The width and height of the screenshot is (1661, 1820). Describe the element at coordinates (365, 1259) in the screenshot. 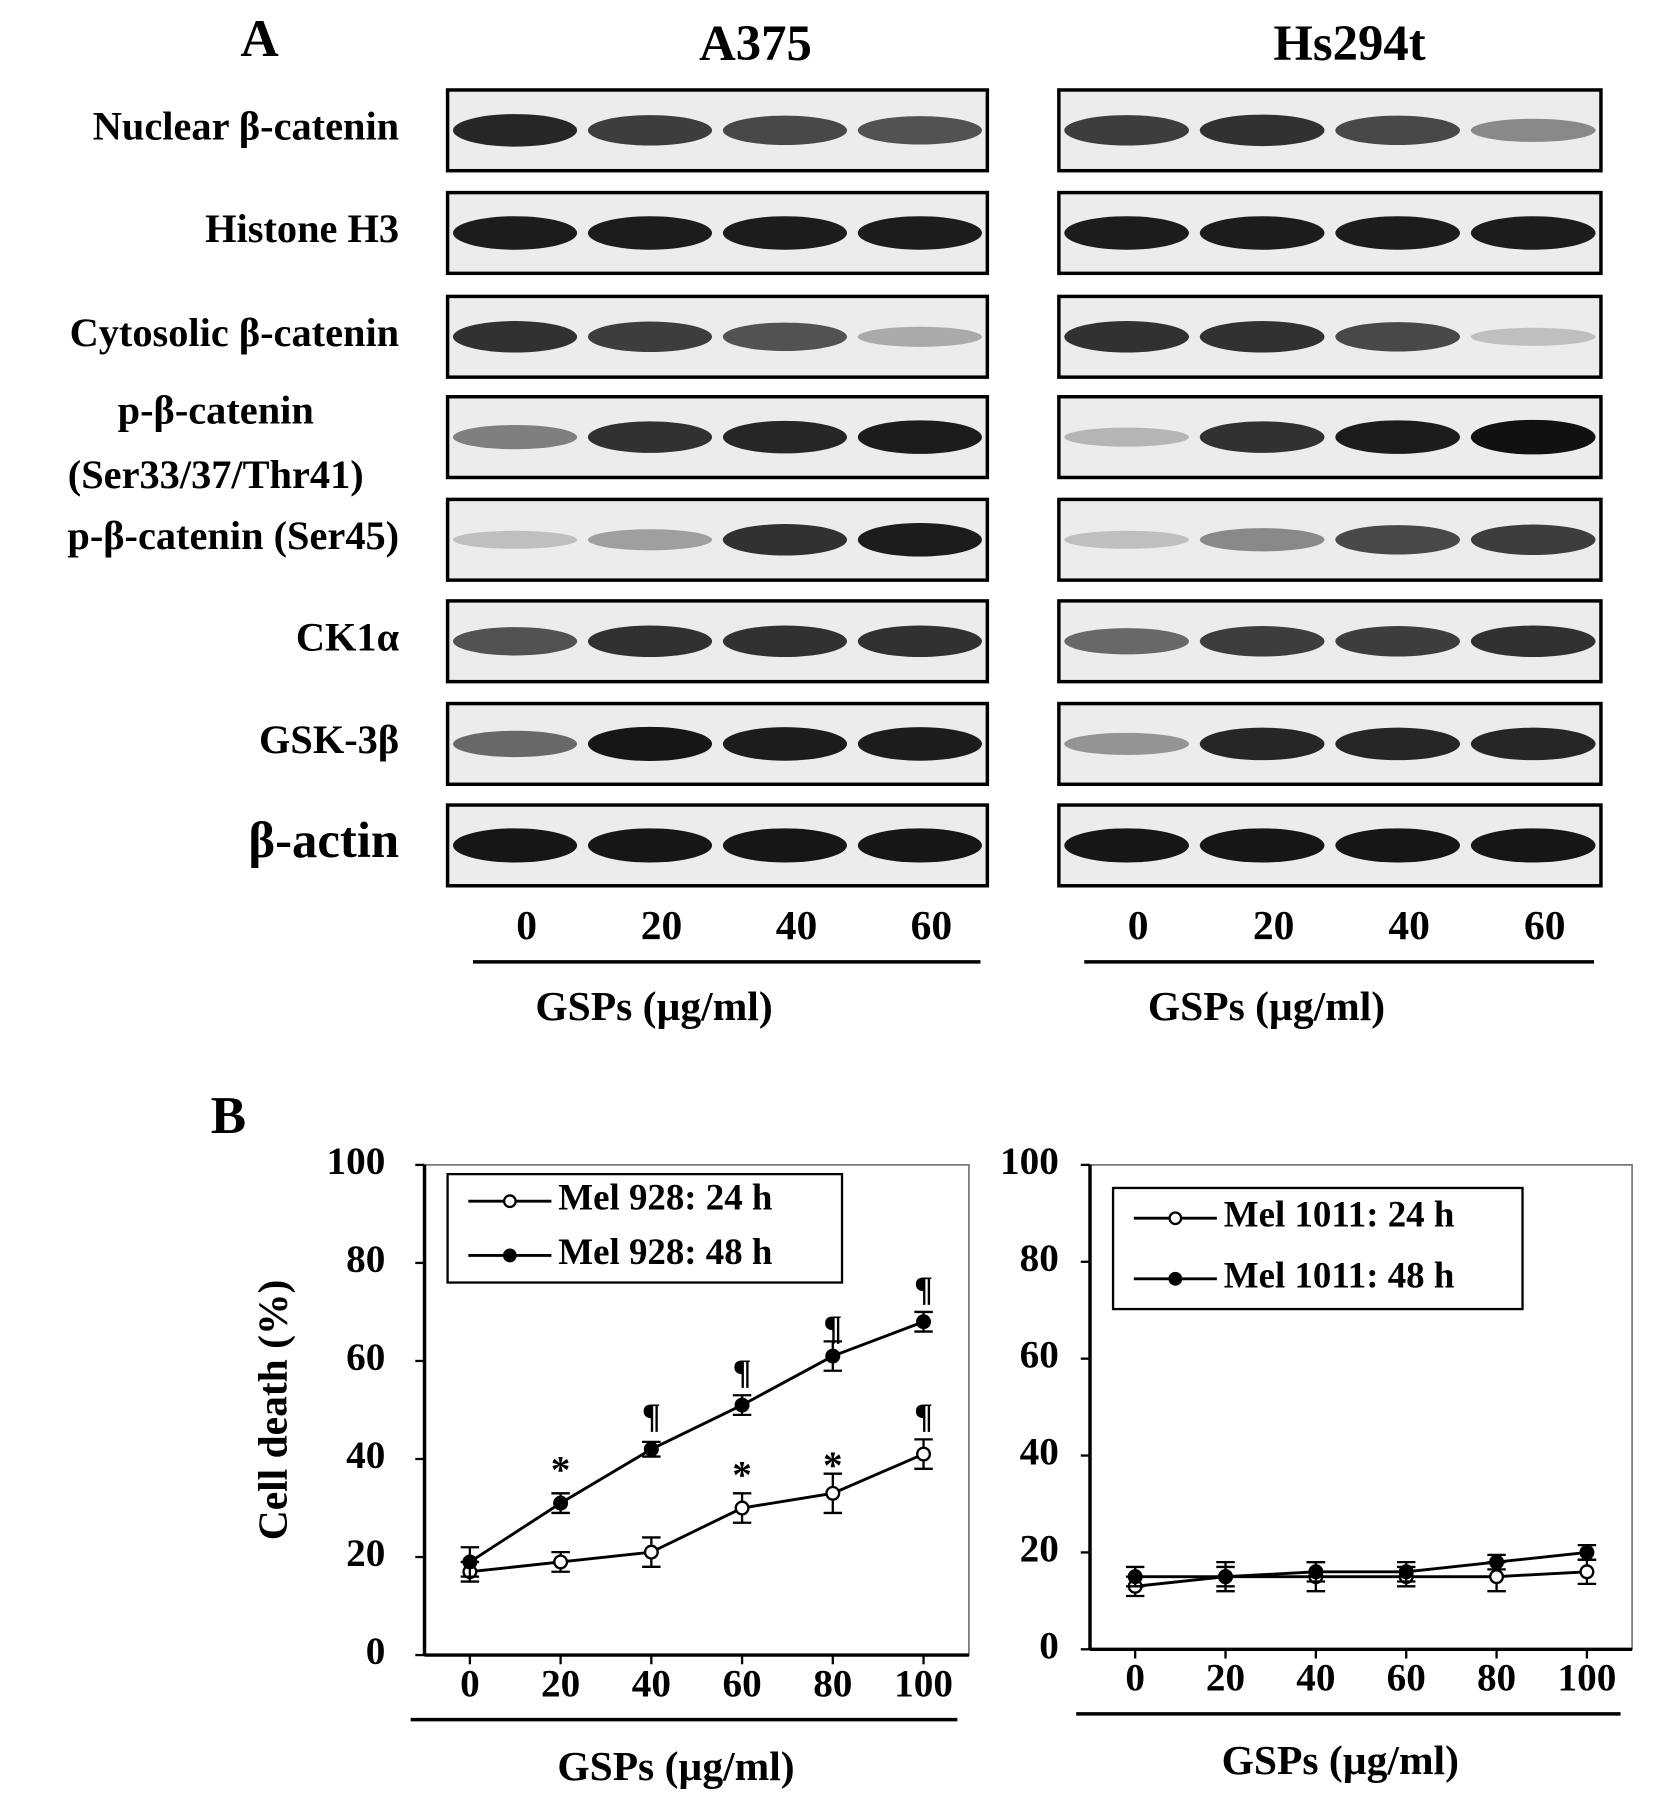

I see `y-tick-label: 80` at that location.